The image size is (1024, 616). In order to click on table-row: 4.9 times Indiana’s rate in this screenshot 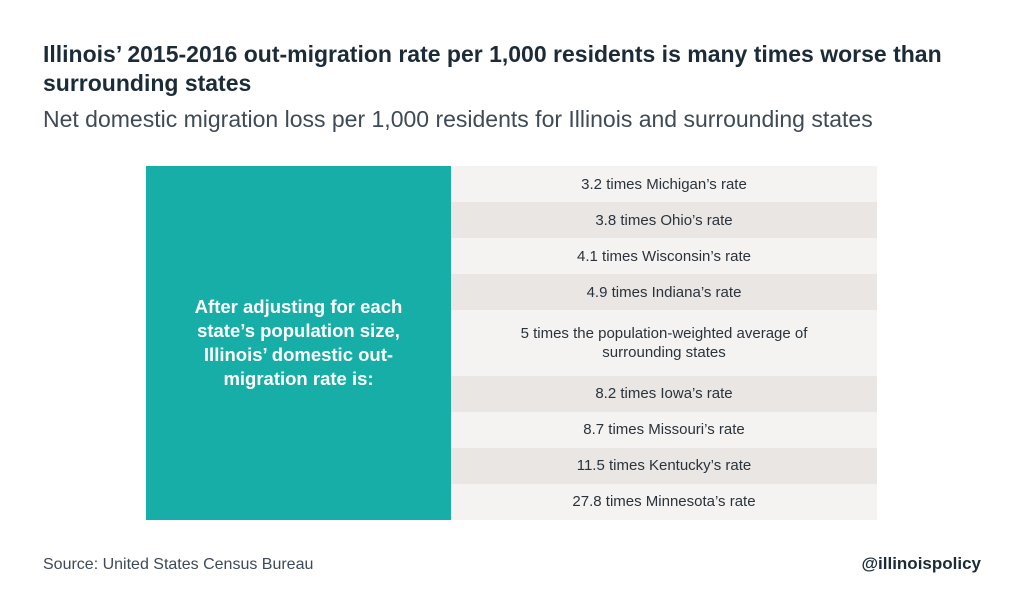, I will do `click(664, 292)`.